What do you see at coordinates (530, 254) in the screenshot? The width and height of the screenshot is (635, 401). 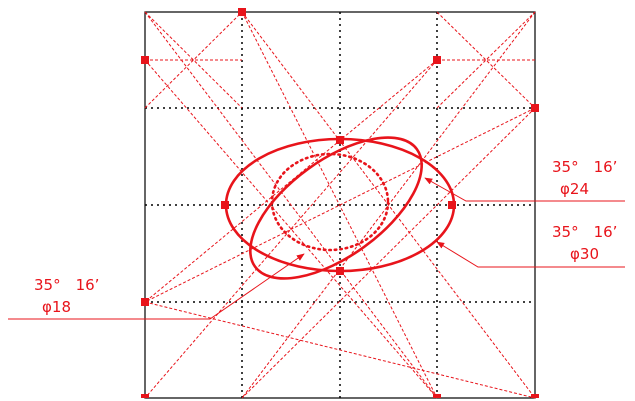 I see `leader-phi30` at bounding box center [530, 254].